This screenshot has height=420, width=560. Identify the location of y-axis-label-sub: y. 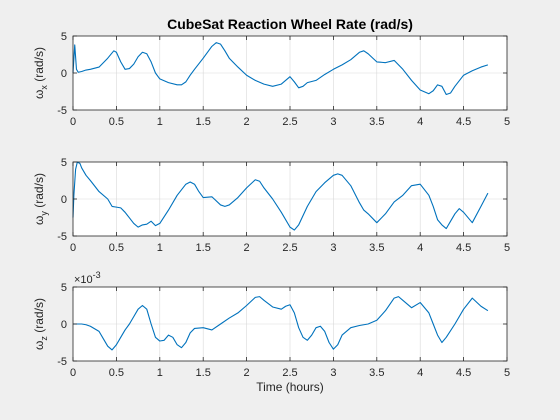
(44, 213).